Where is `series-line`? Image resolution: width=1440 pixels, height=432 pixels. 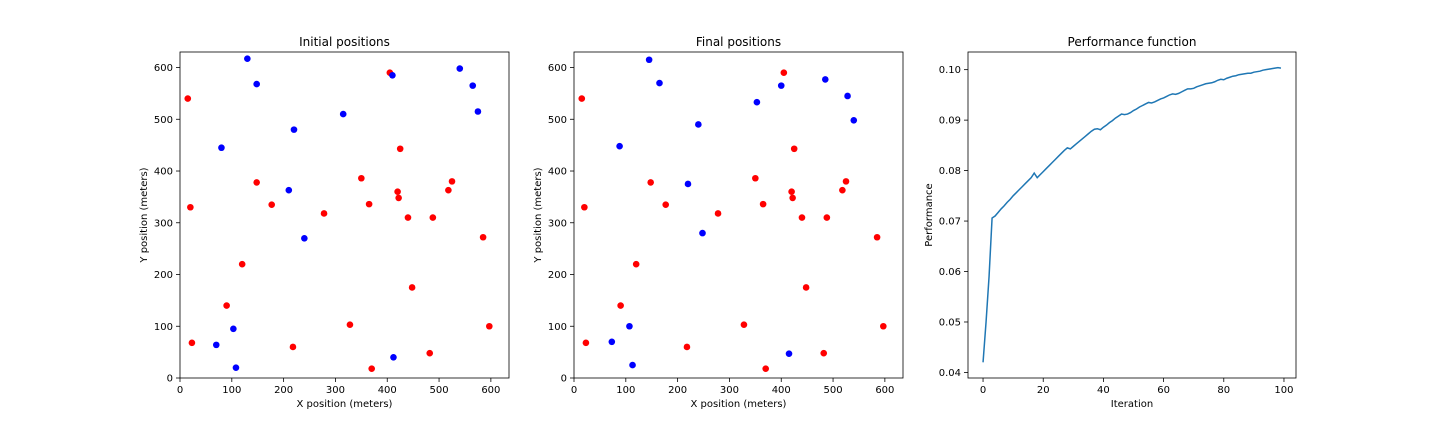 series-line is located at coordinates (1132, 214).